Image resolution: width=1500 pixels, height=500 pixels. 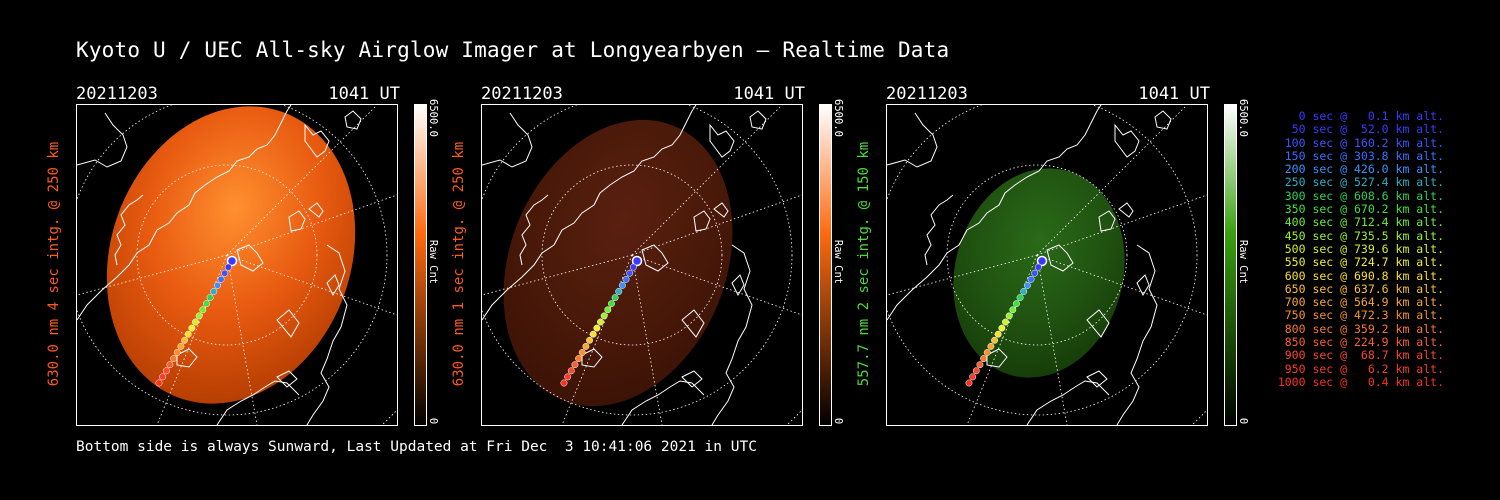 What do you see at coordinates (1371, 116) in the screenshot?
I see `legend-entry: 0 sec @ 0.1 km alt.` at bounding box center [1371, 116].